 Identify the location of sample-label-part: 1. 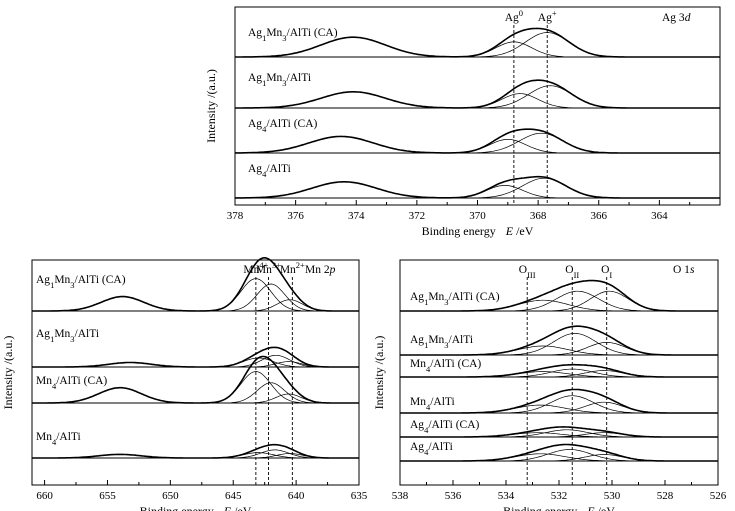
(426, 345).